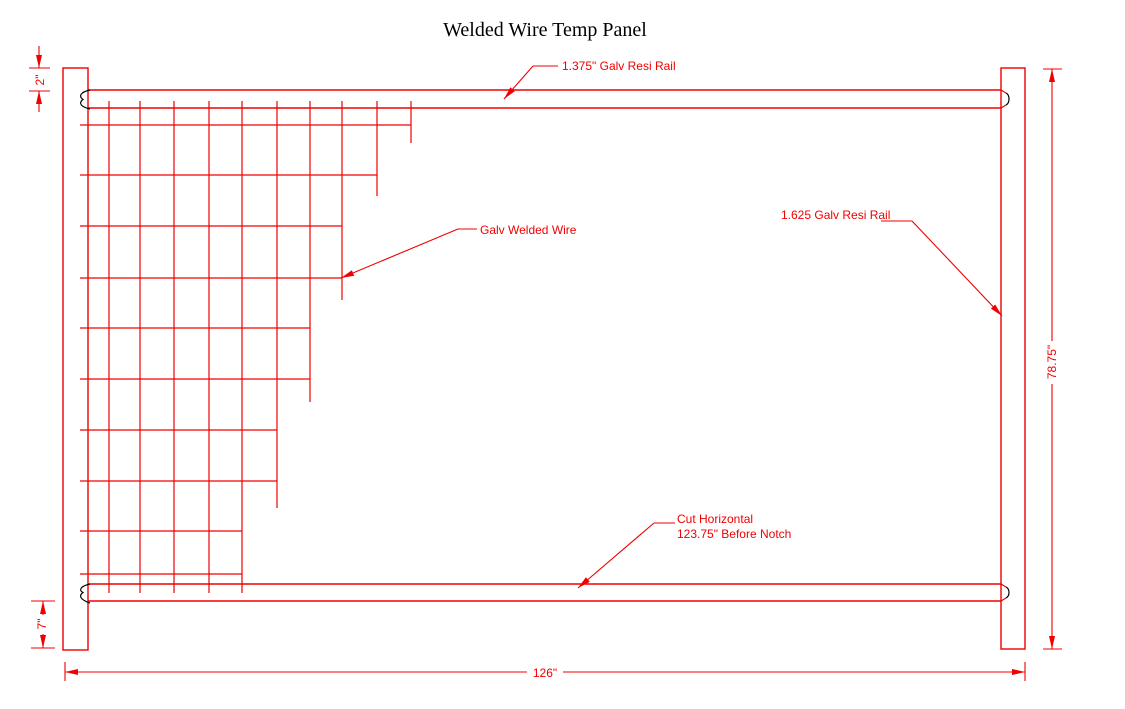  Describe the element at coordinates (42, 624) in the screenshot. I see `dim-text-bottom-offset: 7"` at that location.